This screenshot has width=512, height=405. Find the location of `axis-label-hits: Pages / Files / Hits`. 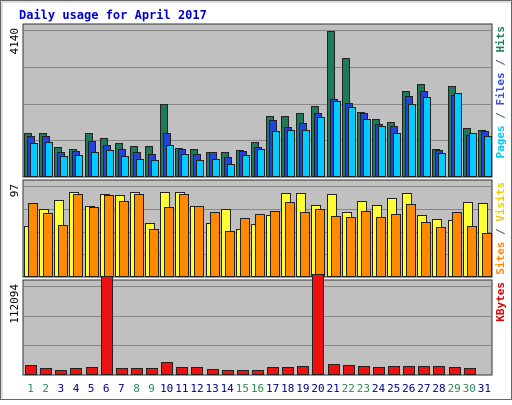

axis-label-hits: Pages / Files / Hits is located at coordinates (500, 92).